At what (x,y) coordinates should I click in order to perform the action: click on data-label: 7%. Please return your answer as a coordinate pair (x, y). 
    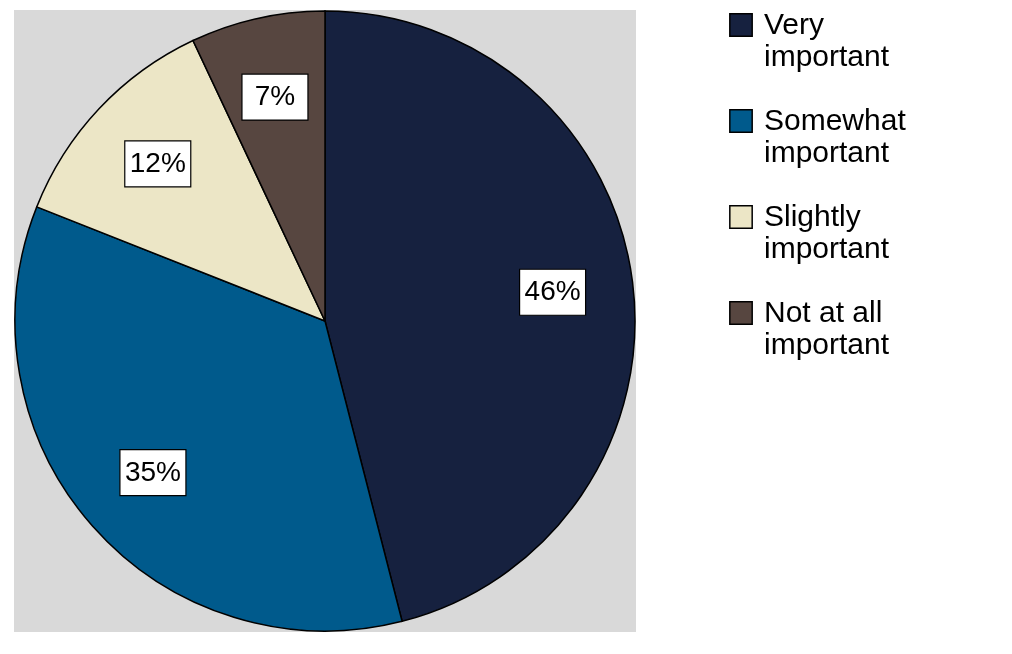
    Looking at the image, I should click on (275, 96).